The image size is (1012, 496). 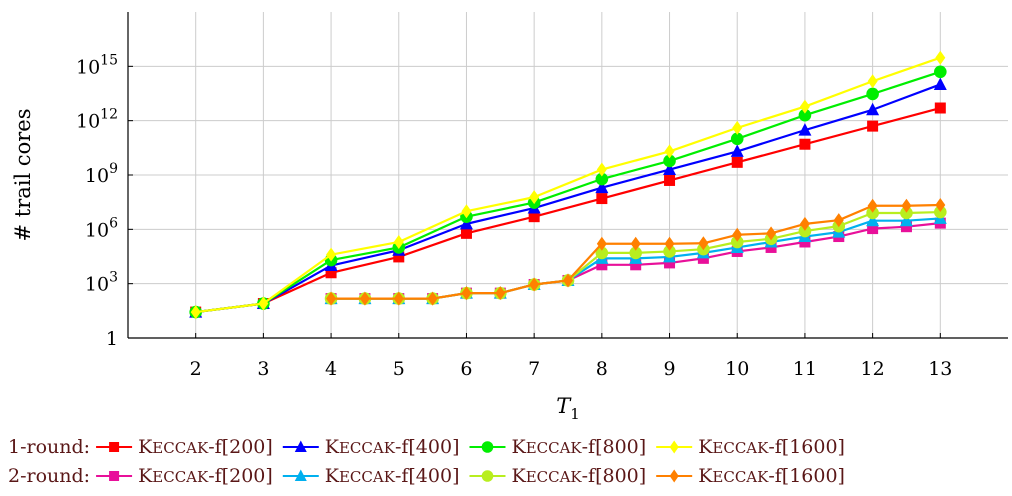 I want to click on x-axis-title-main: T, so click(x=564, y=406).